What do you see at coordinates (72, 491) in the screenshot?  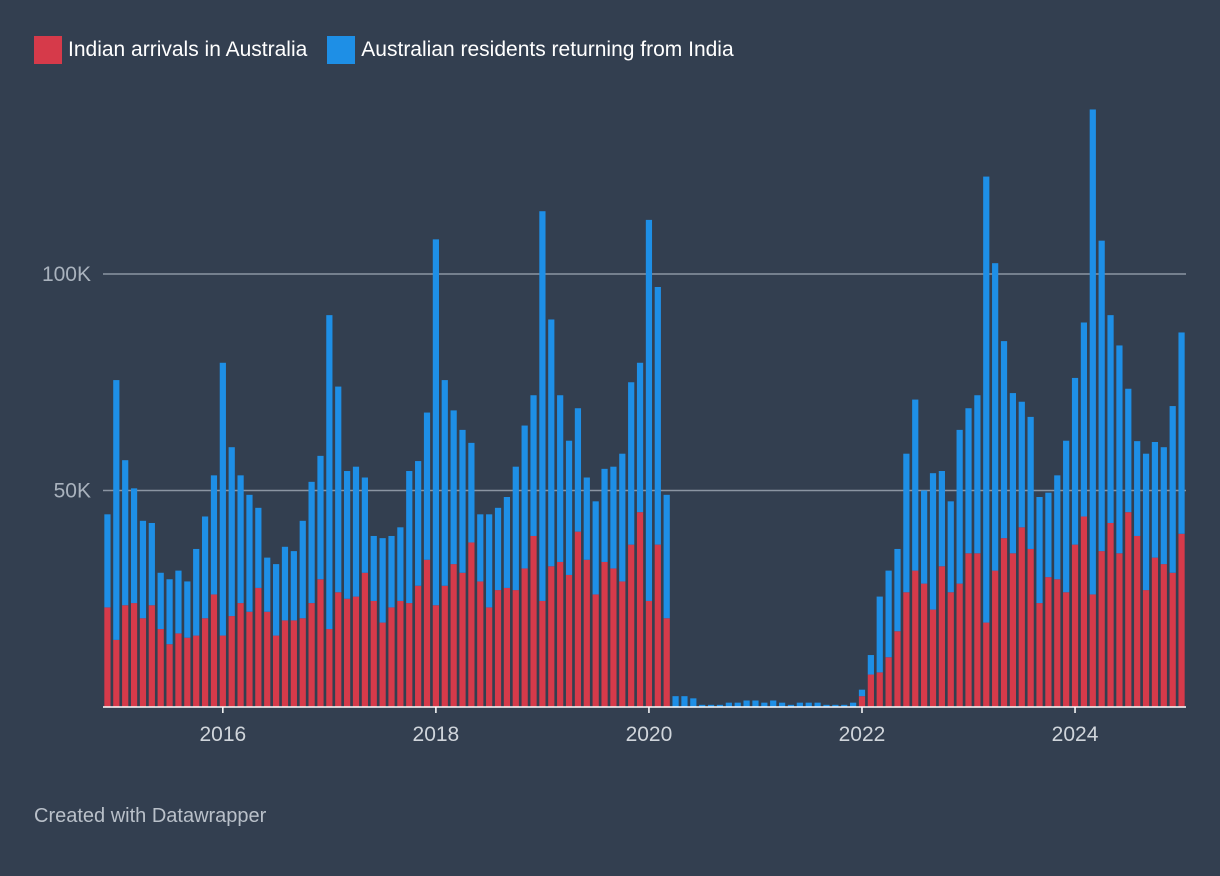 I see `y-tick-label-50K: 50K` at bounding box center [72, 491].